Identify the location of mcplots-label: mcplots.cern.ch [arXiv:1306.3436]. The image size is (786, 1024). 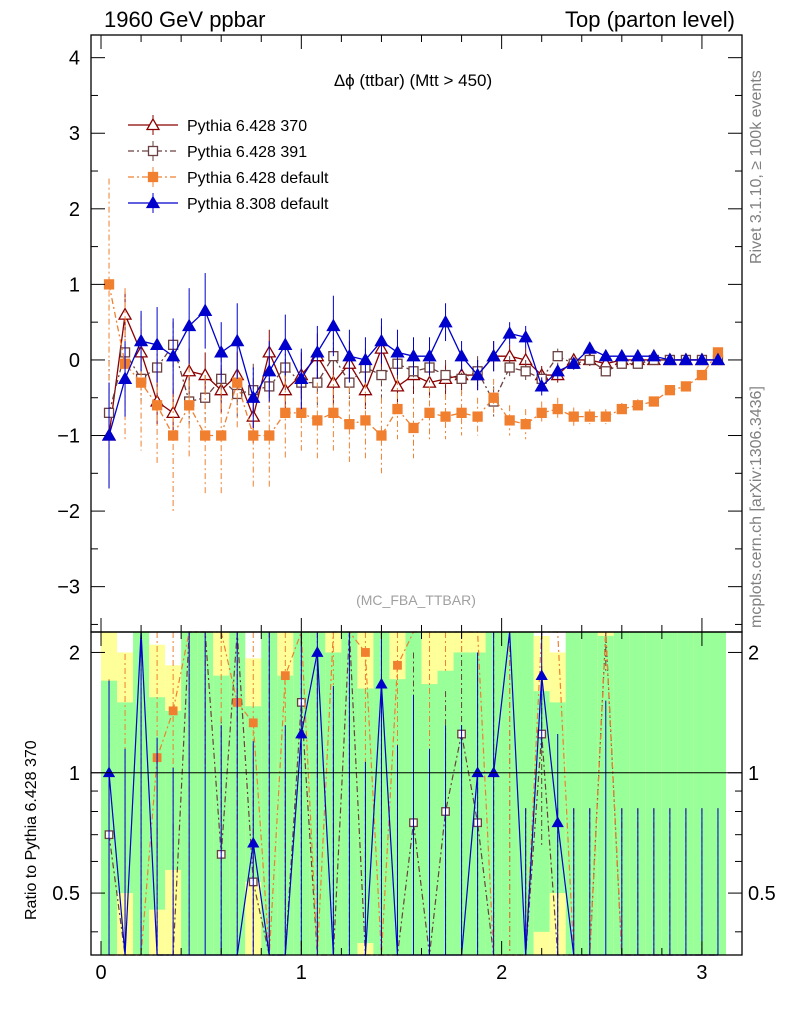
(756, 507).